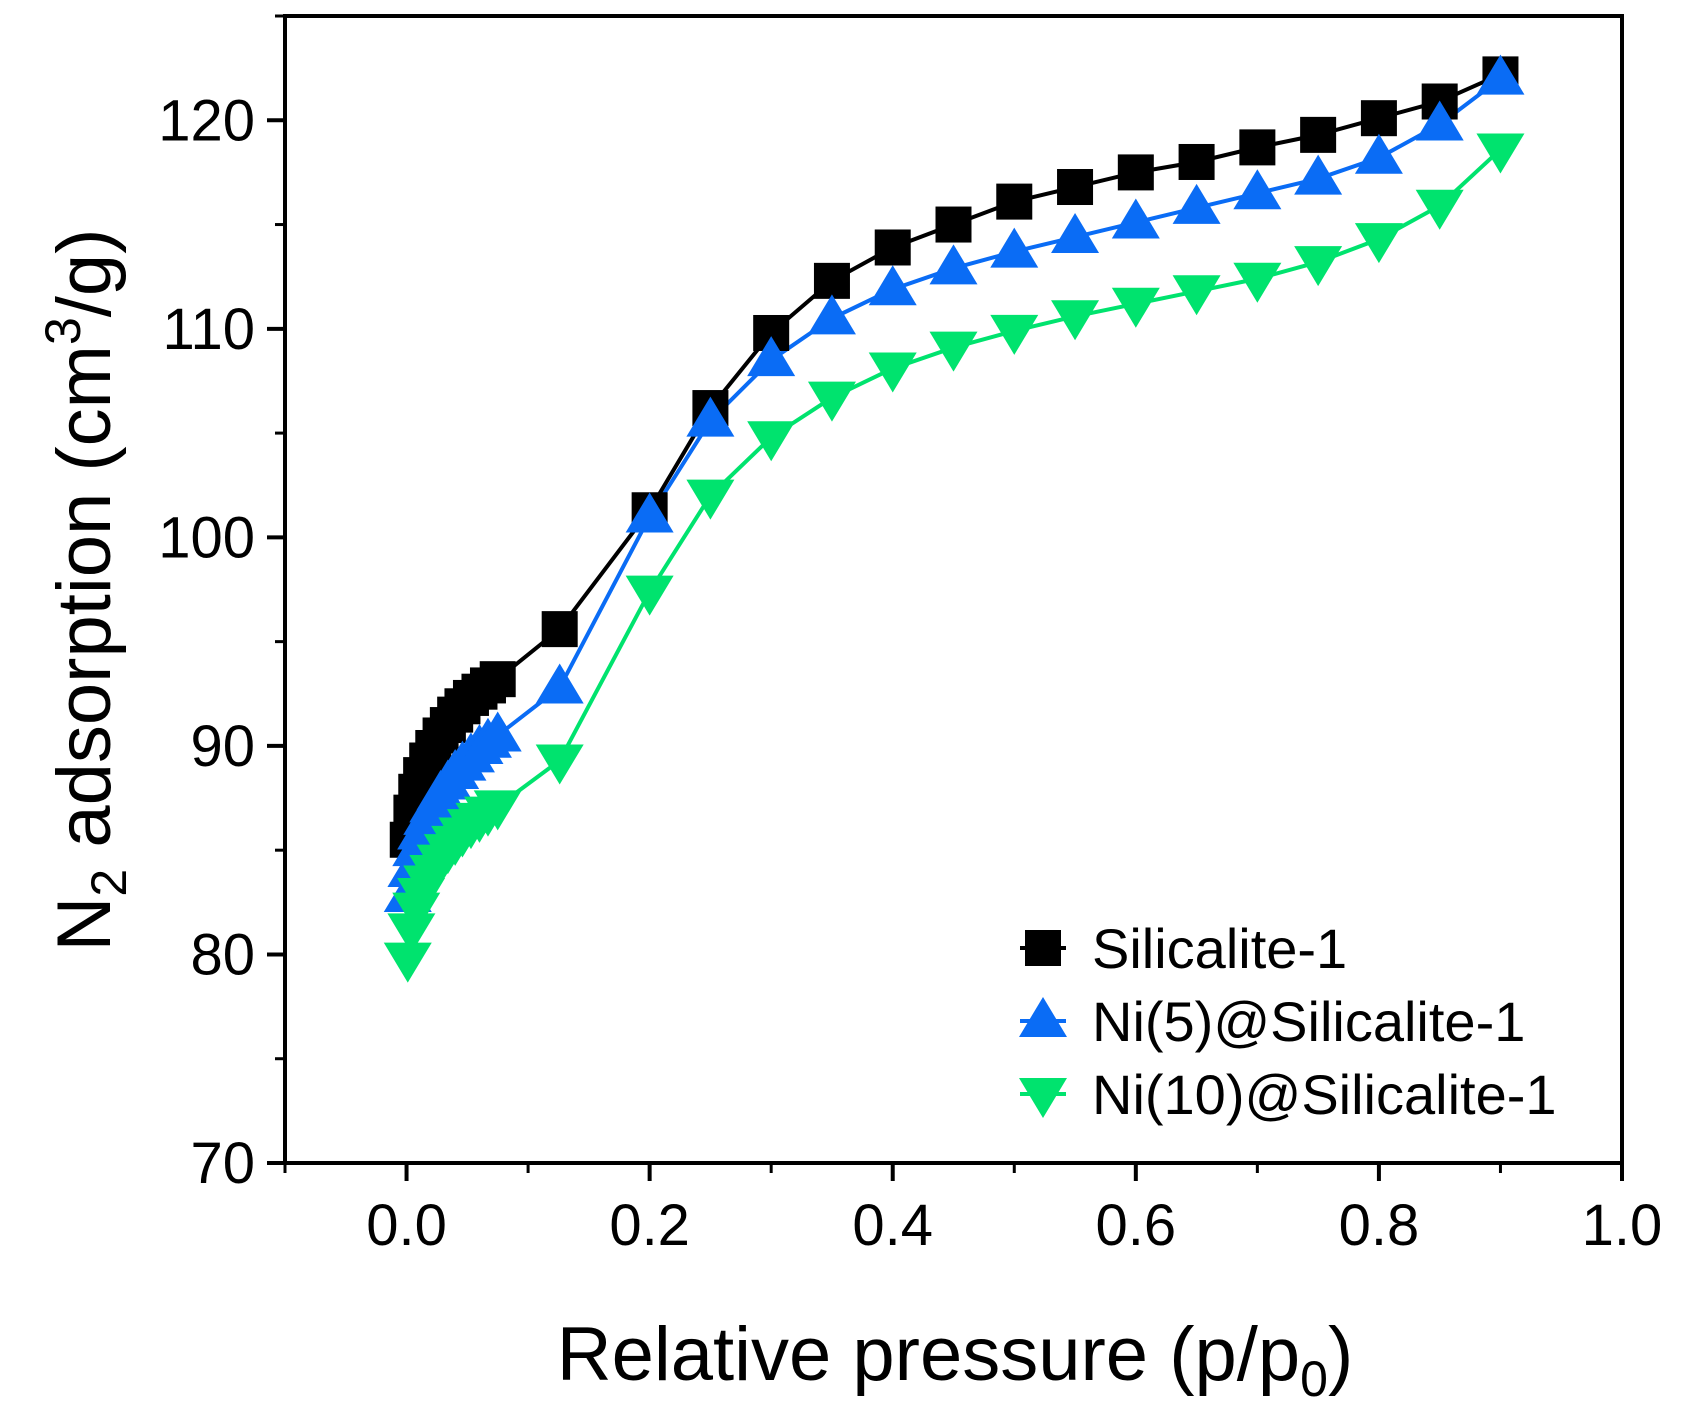  I want to click on legend-label: Silicalite-1, so click(1219, 948).